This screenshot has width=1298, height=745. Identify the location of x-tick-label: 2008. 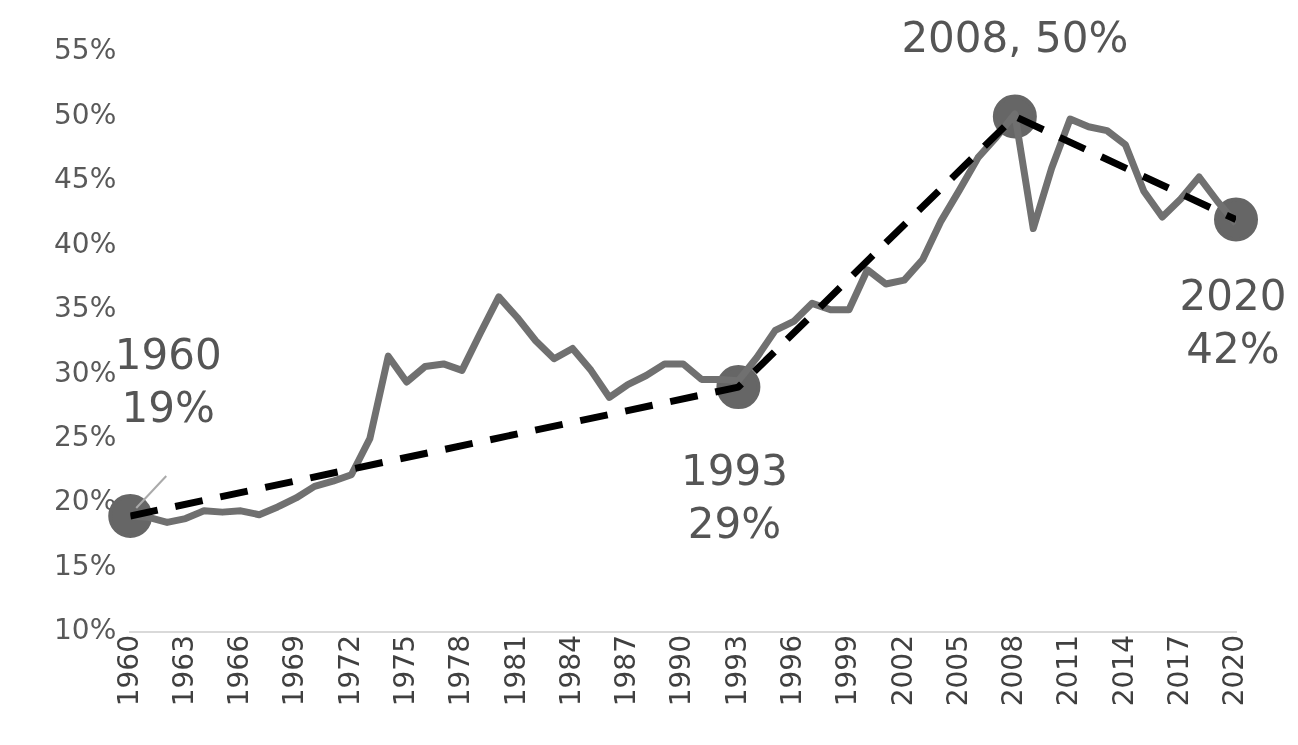
(1013, 671).